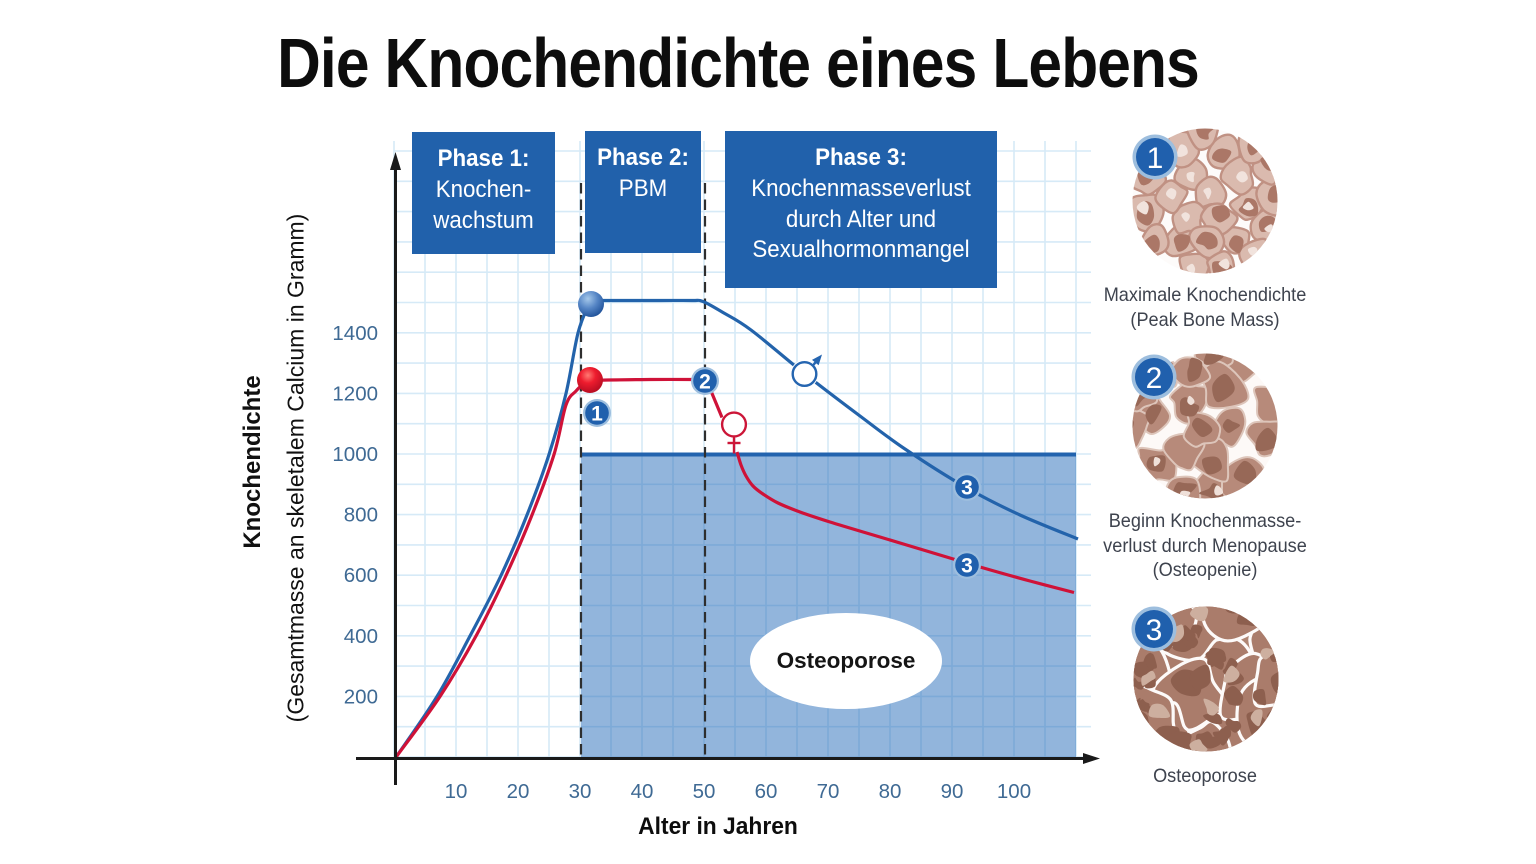 The height and width of the screenshot is (864, 1536). I want to click on svg-text: 1400, so click(355, 333).